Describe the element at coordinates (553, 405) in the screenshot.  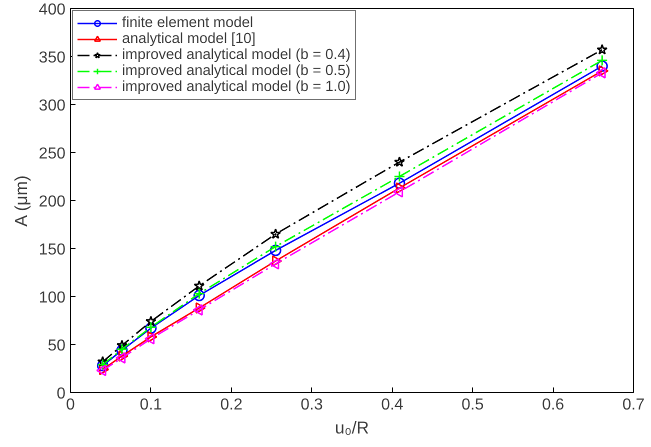
I see `x-tick-label: 0.6` at that location.